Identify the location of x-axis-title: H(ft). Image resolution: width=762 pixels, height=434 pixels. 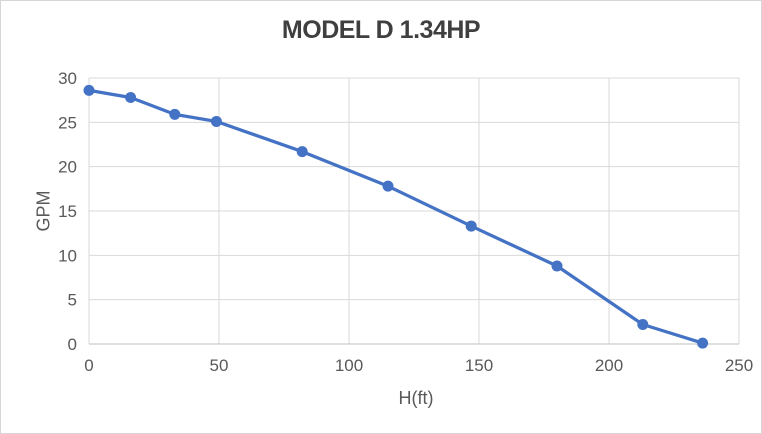
(416, 398).